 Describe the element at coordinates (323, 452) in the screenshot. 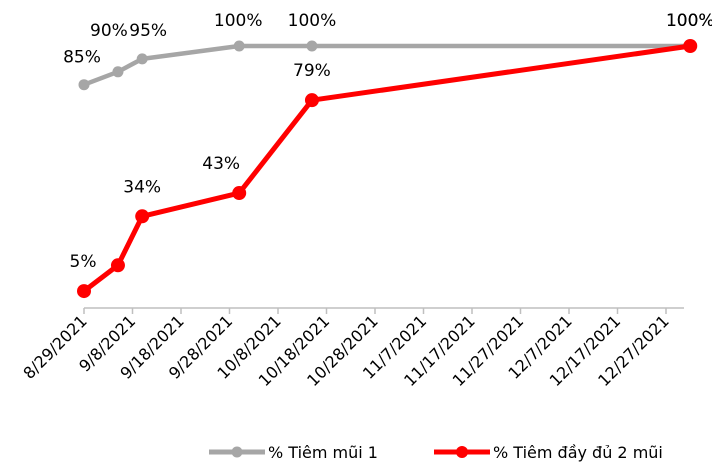

I see `legend-label-series-1: % Tiêm mũi 1` at that location.